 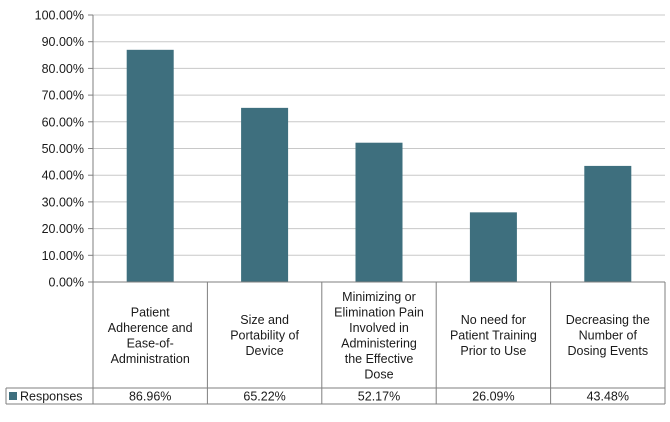 What do you see at coordinates (379, 359) in the screenshot?
I see `category-label: the Effective` at bounding box center [379, 359].